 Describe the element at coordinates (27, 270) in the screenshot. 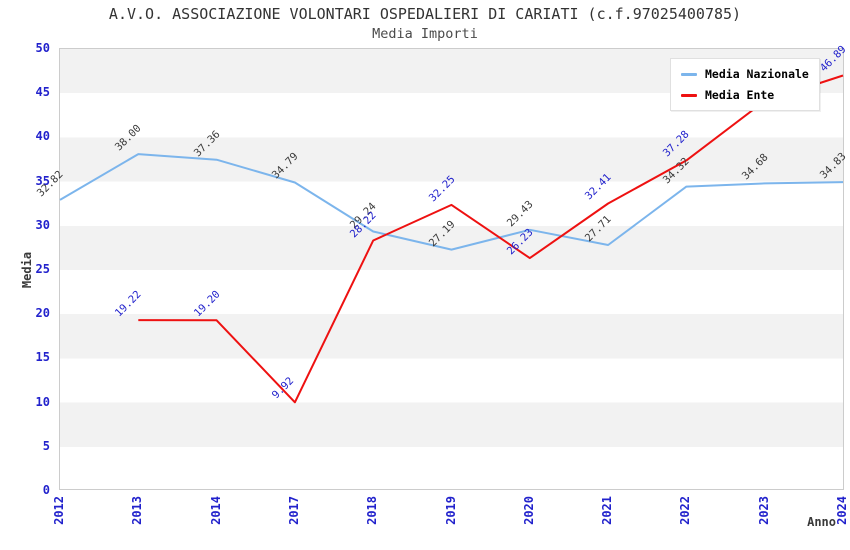

I see `y-axis-title: Media` at that location.